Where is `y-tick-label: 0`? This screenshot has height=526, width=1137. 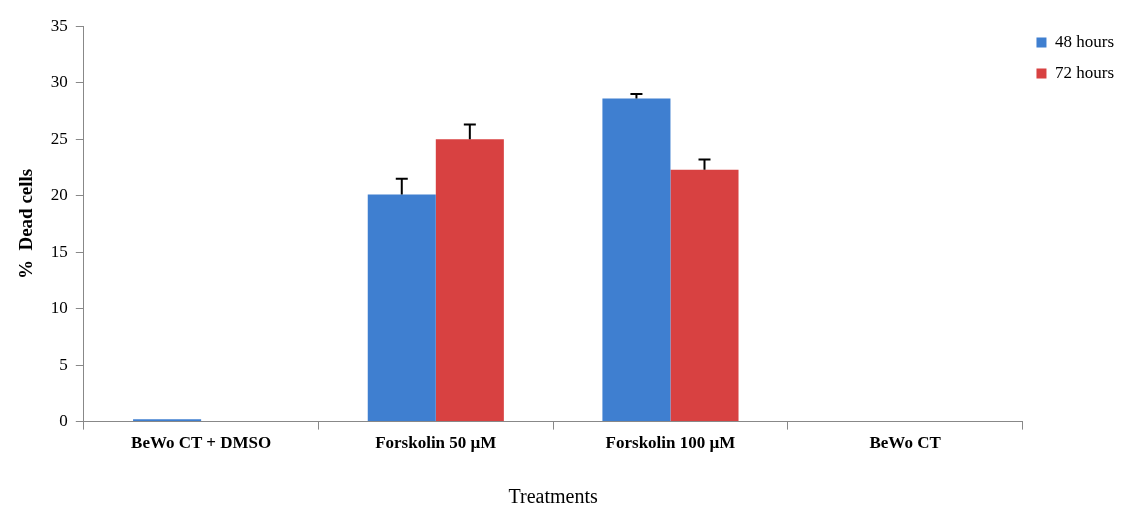
y-tick-label: 0 is located at coordinates (63, 421).